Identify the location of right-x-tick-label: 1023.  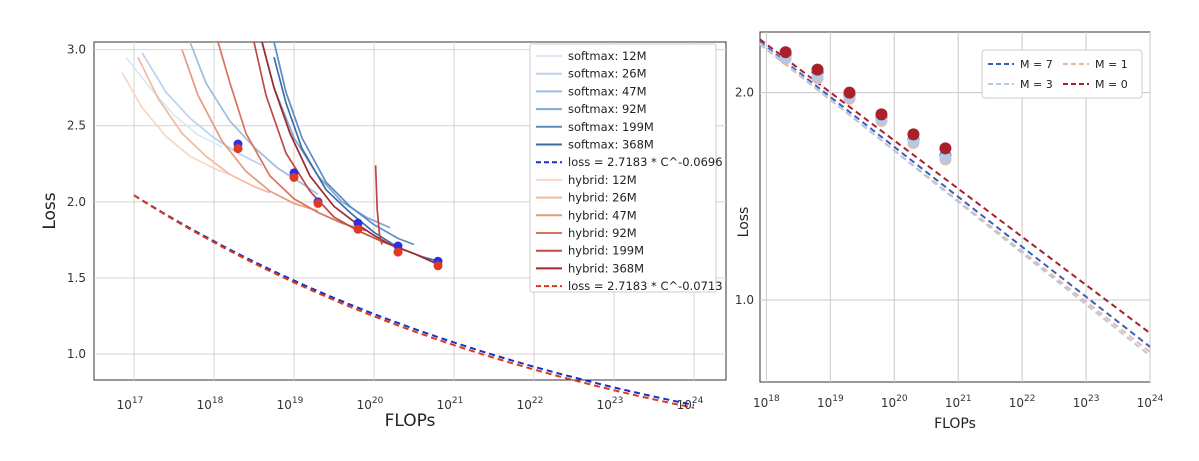
(1086, 402).